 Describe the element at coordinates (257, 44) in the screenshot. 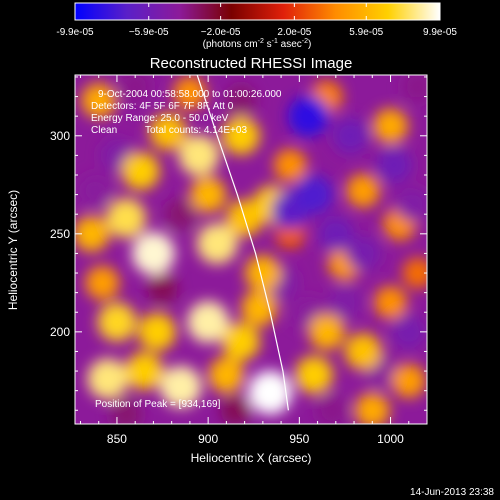

I see `colorbar-unit-label: (photons cm-2 s-1 asec-2)` at that location.